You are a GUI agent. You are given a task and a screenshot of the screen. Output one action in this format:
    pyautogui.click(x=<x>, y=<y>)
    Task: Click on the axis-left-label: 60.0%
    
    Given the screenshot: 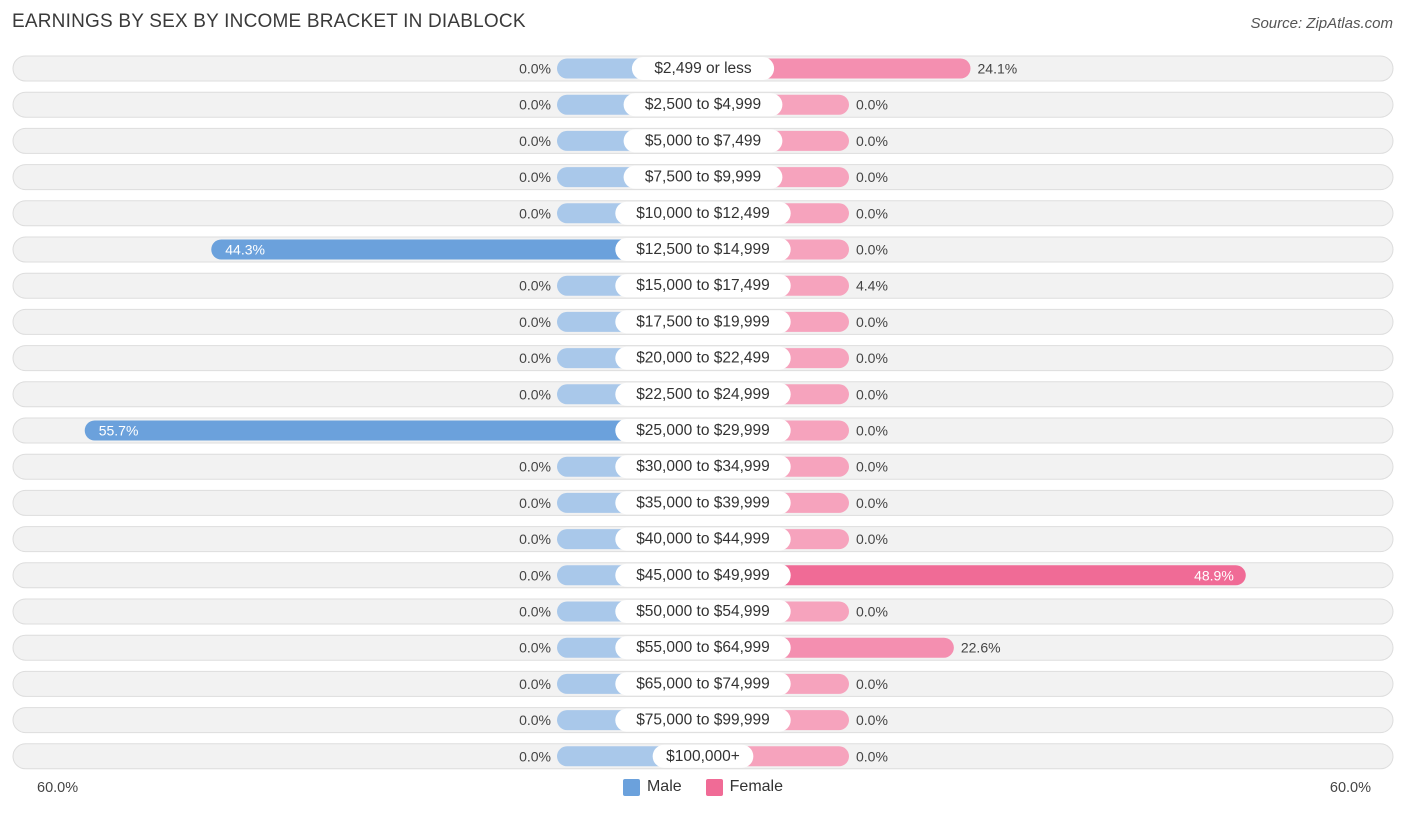 What is the action you would take?
    pyautogui.click(x=58, y=788)
    